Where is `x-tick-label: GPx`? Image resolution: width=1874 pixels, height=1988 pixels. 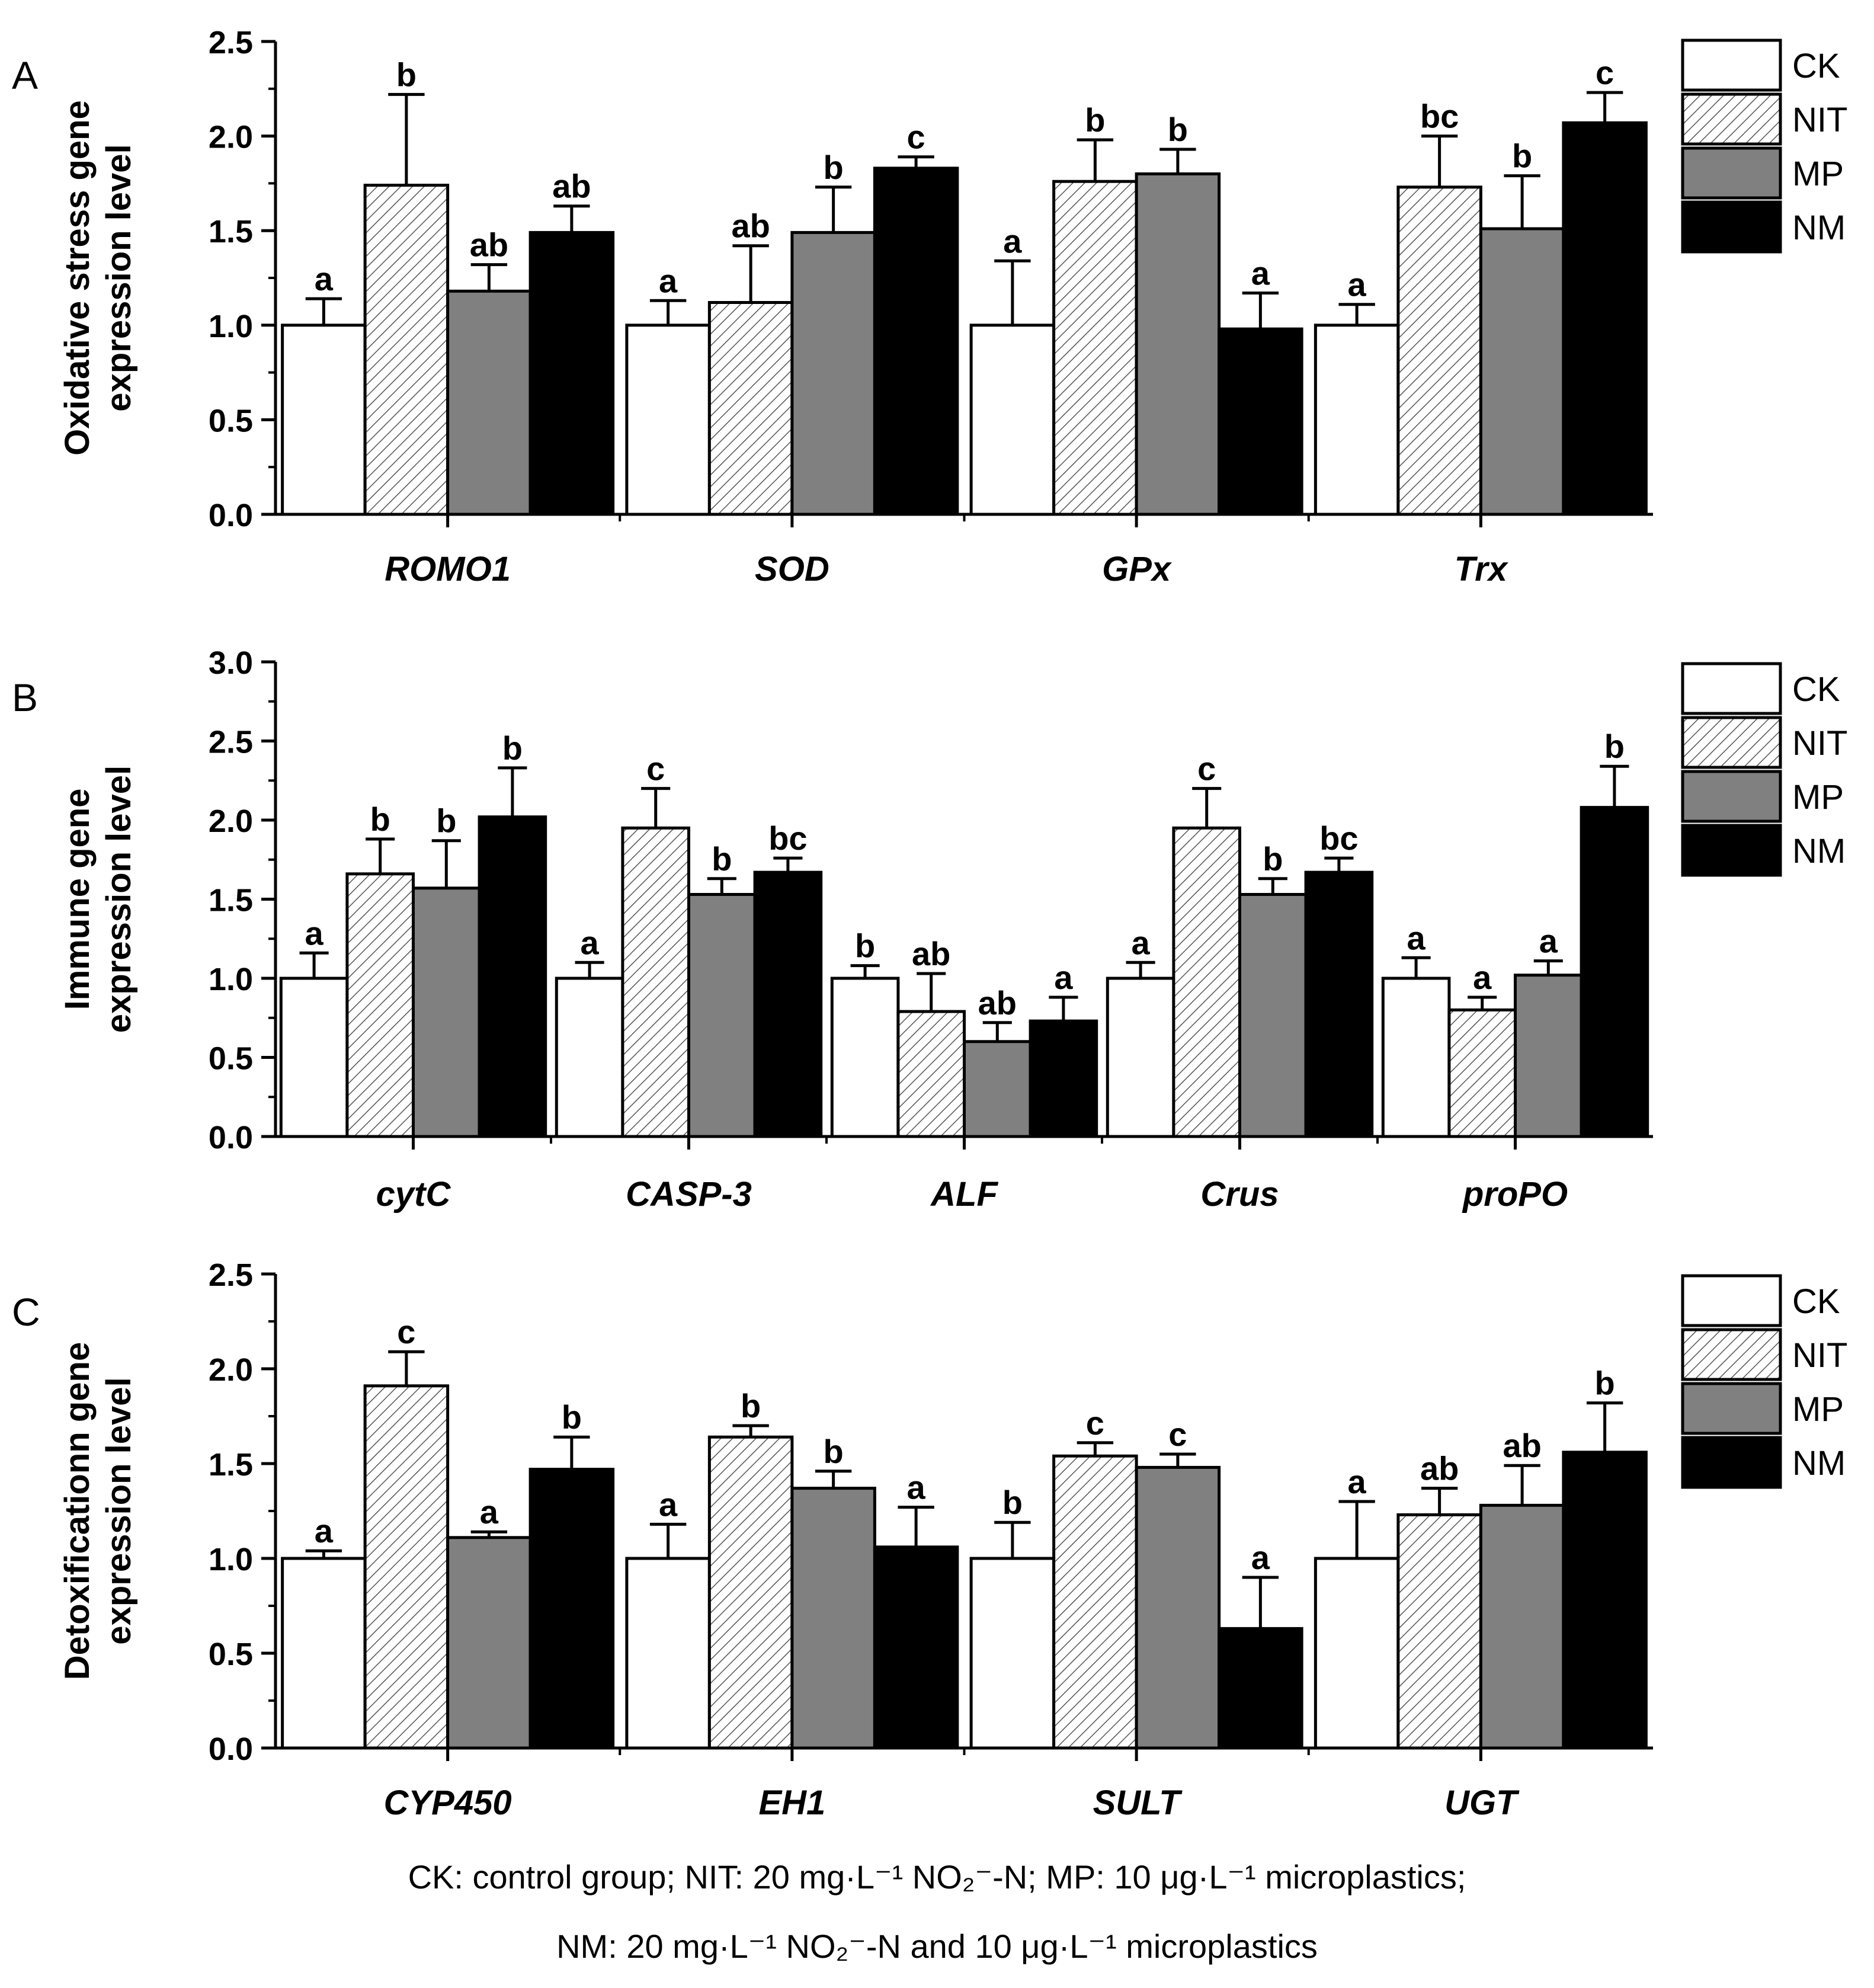 x-tick-label: GPx is located at coordinates (1137, 569).